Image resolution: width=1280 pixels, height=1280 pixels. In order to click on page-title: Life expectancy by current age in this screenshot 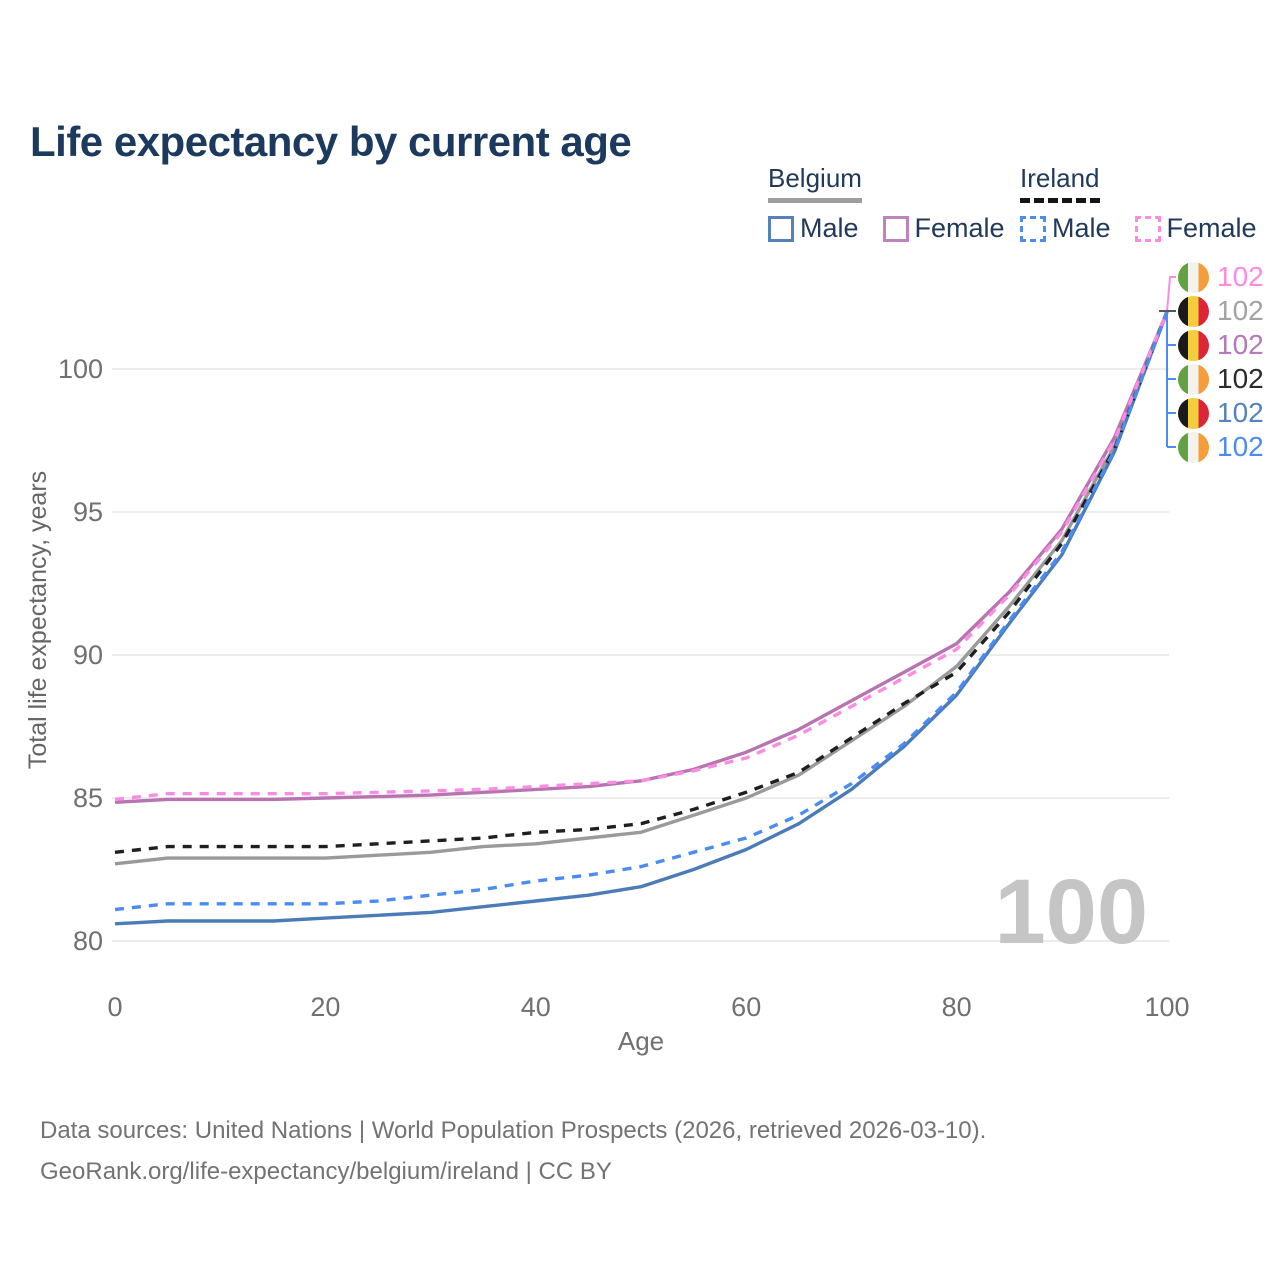, I will do `click(331, 142)`.